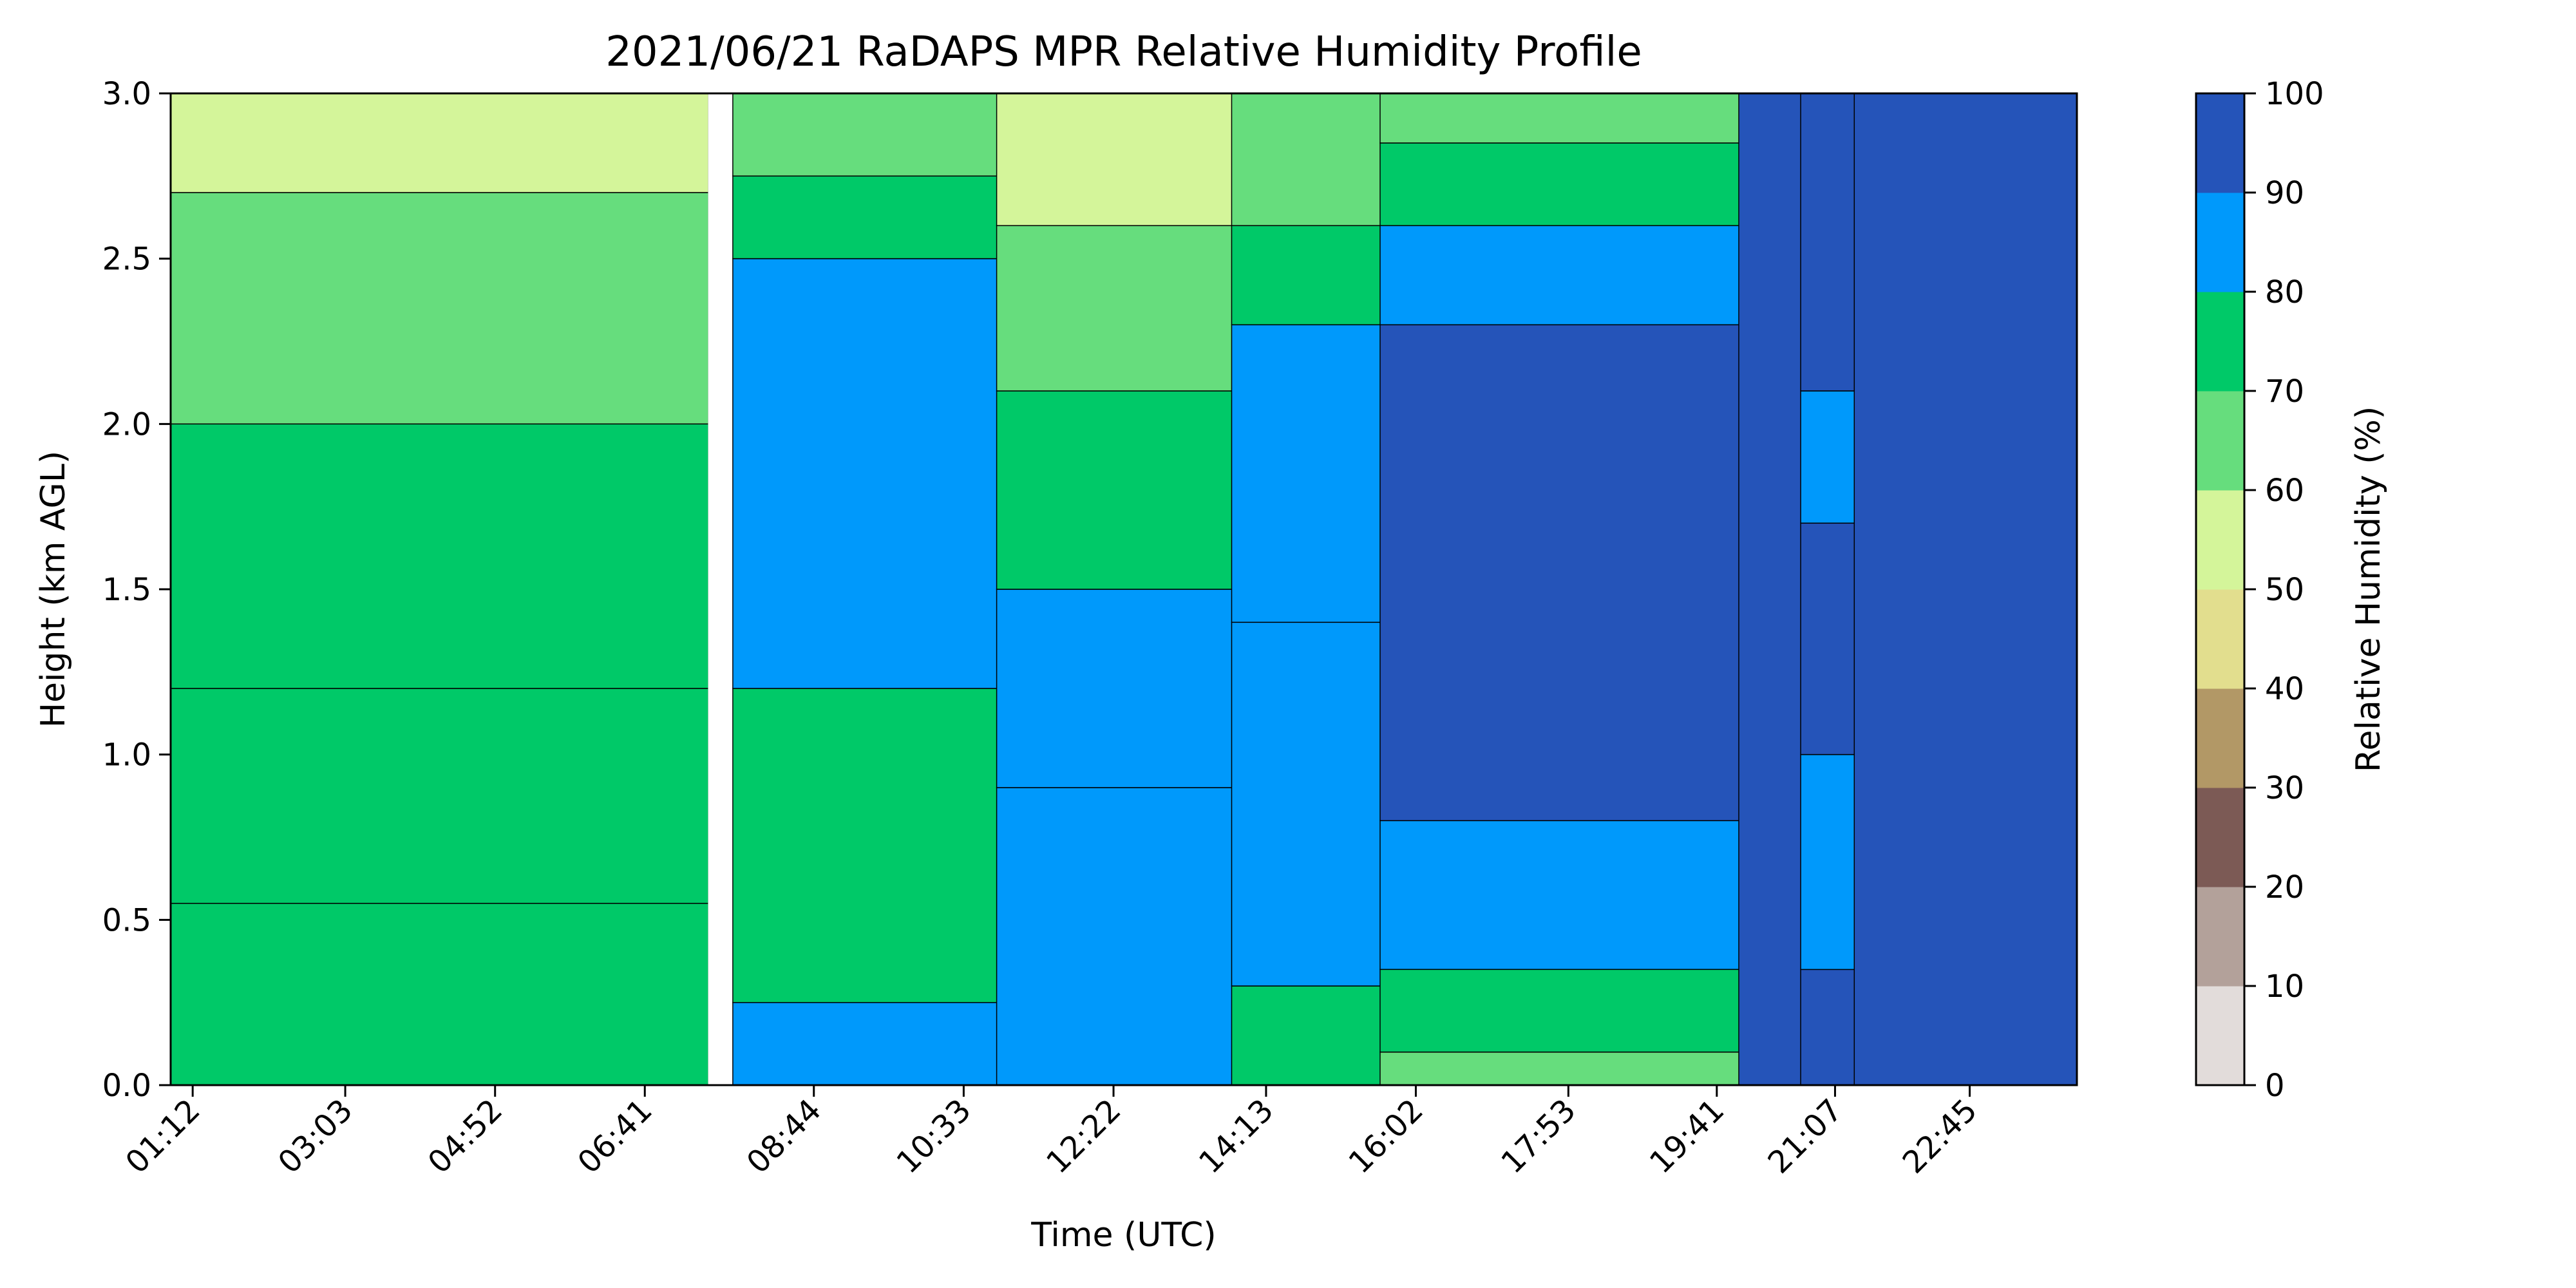 This screenshot has height=1288, width=2576. I want to click on y-tick-label: 0.5, so click(127, 920).